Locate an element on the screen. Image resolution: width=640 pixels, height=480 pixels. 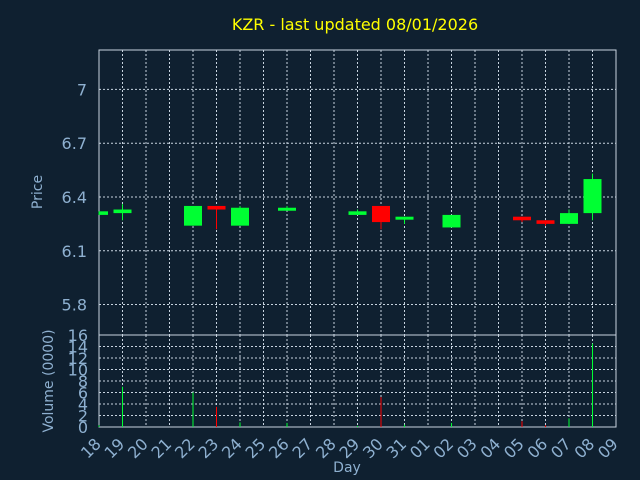
volume-tick-label: 8 is located at coordinates (83, 381).